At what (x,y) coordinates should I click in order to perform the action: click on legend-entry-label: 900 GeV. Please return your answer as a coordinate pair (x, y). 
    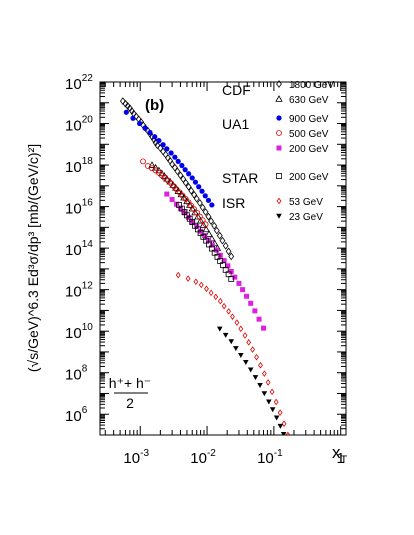
    Looking at the image, I should click on (309, 119).